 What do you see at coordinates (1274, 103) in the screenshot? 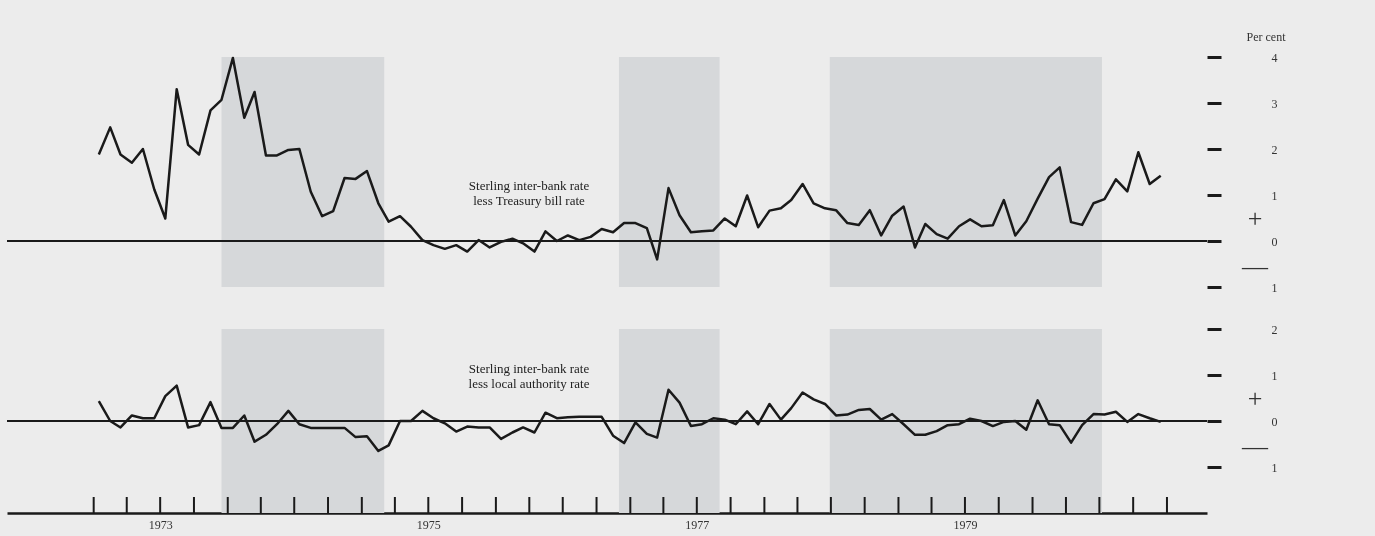
I see `y-tick-label: 3` at bounding box center [1274, 103].